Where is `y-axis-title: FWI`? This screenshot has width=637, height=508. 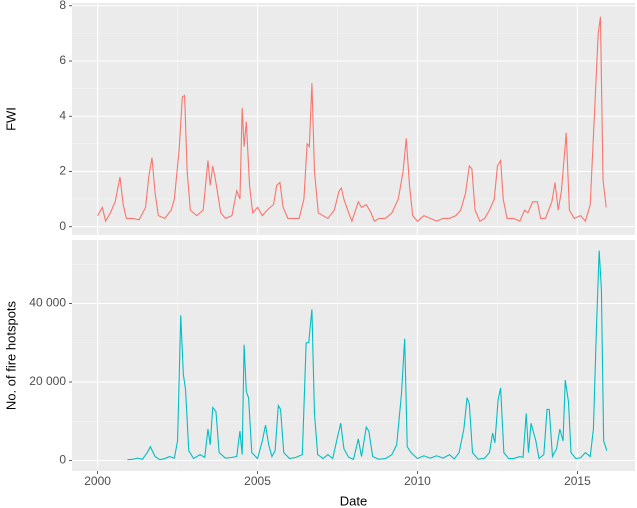 y-axis-title: FWI is located at coordinates (10, 119).